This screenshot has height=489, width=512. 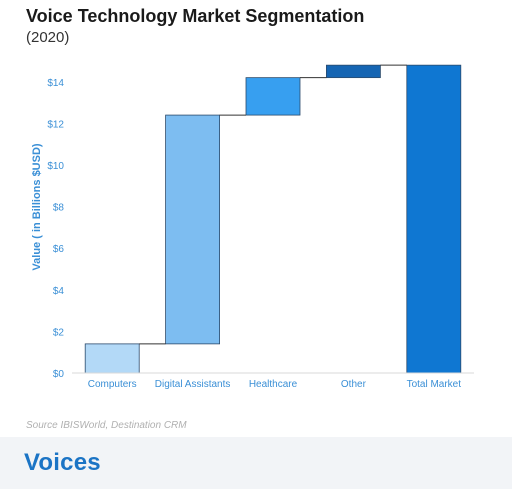 What do you see at coordinates (55, 166) in the screenshot?
I see `y-tick-label: $10` at bounding box center [55, 166].